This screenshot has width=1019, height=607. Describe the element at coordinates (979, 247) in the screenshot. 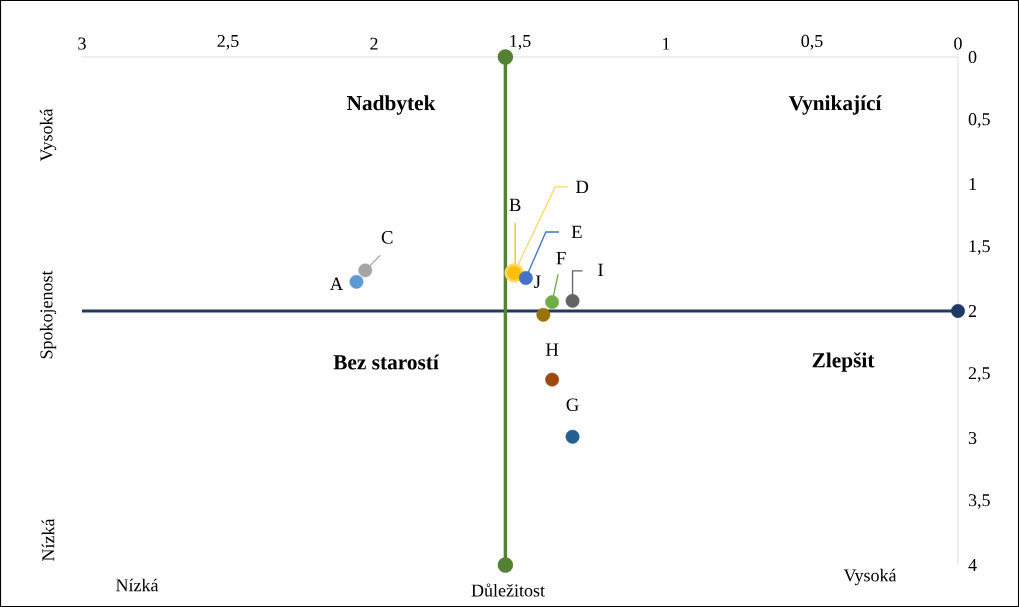

I see `y-tick-label: 1,5` at that location.